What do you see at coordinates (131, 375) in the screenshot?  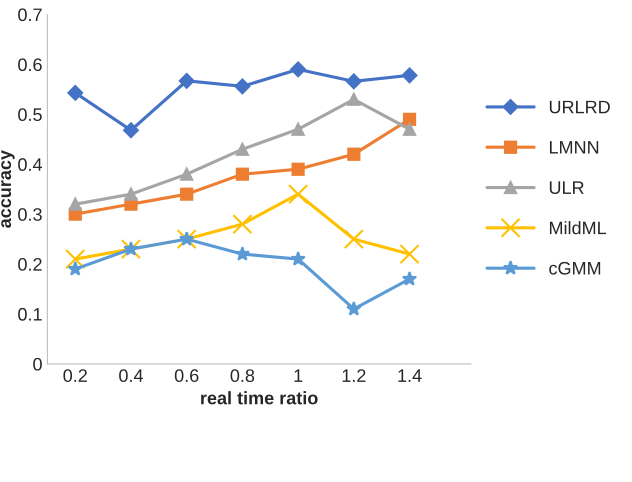 I see `x-tick-label: 0.4` at bounding box center [131, 375].